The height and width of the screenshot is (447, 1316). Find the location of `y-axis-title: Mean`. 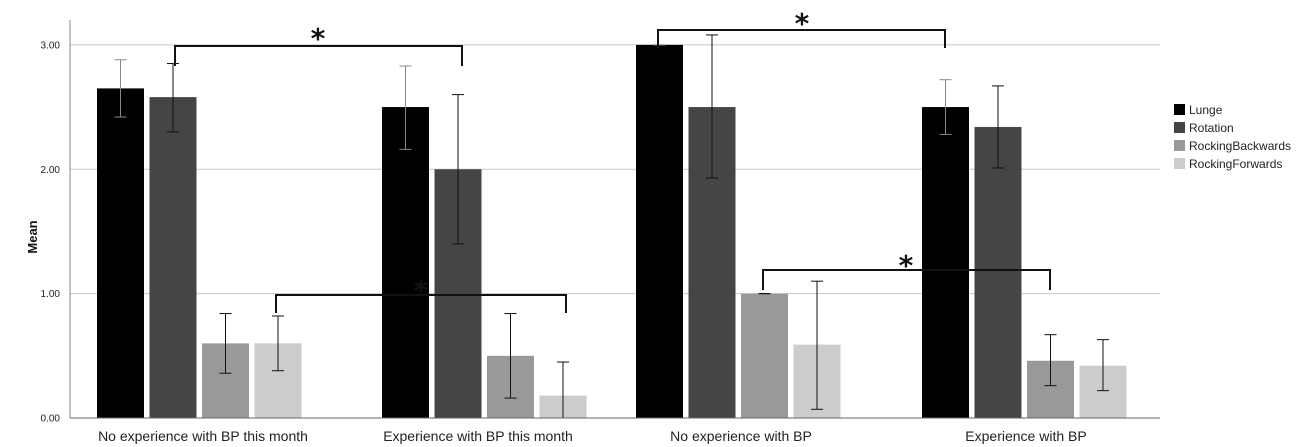

y-axis-title: Mean is located at coordinates (32, 236).